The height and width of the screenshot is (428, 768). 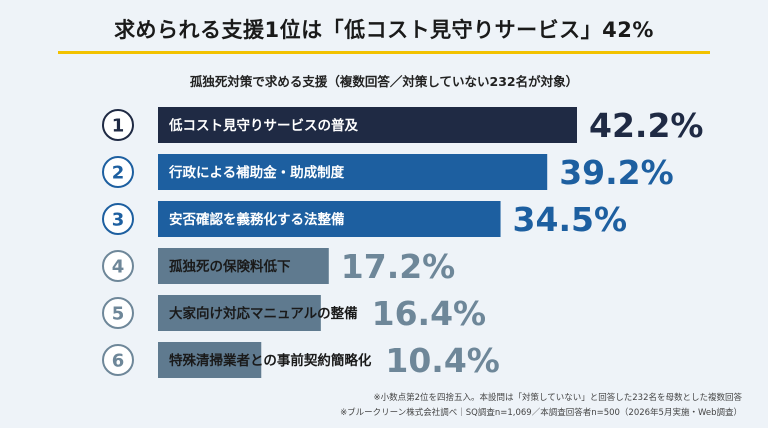 What do you see at coordinates (616, 172) in the screenshot?
I see `bar-value-label: 39.2%` at bounding box center [616, 172].